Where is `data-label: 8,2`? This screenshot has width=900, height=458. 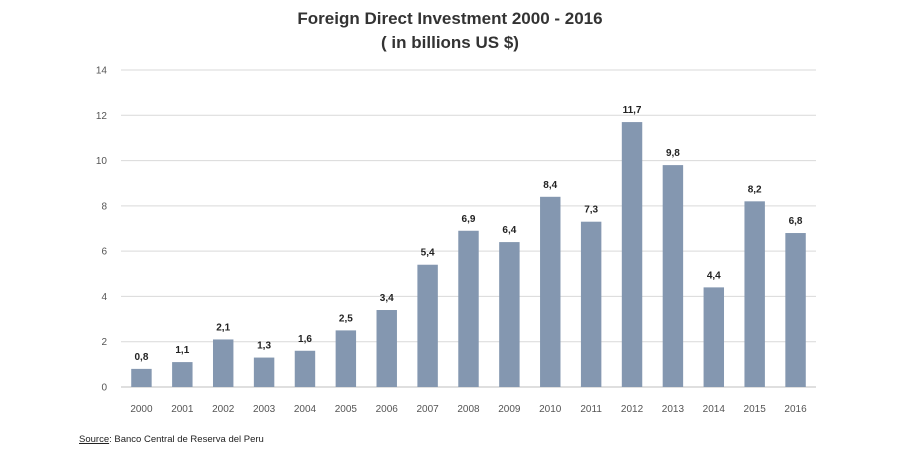 data-label: 8,2 is located at coordinates (755, 189).